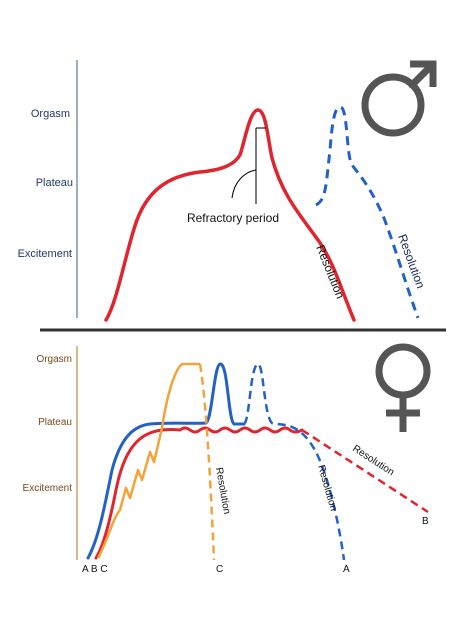  I want to click on male-resolution-label-1: Resolution, so click(330, 272).